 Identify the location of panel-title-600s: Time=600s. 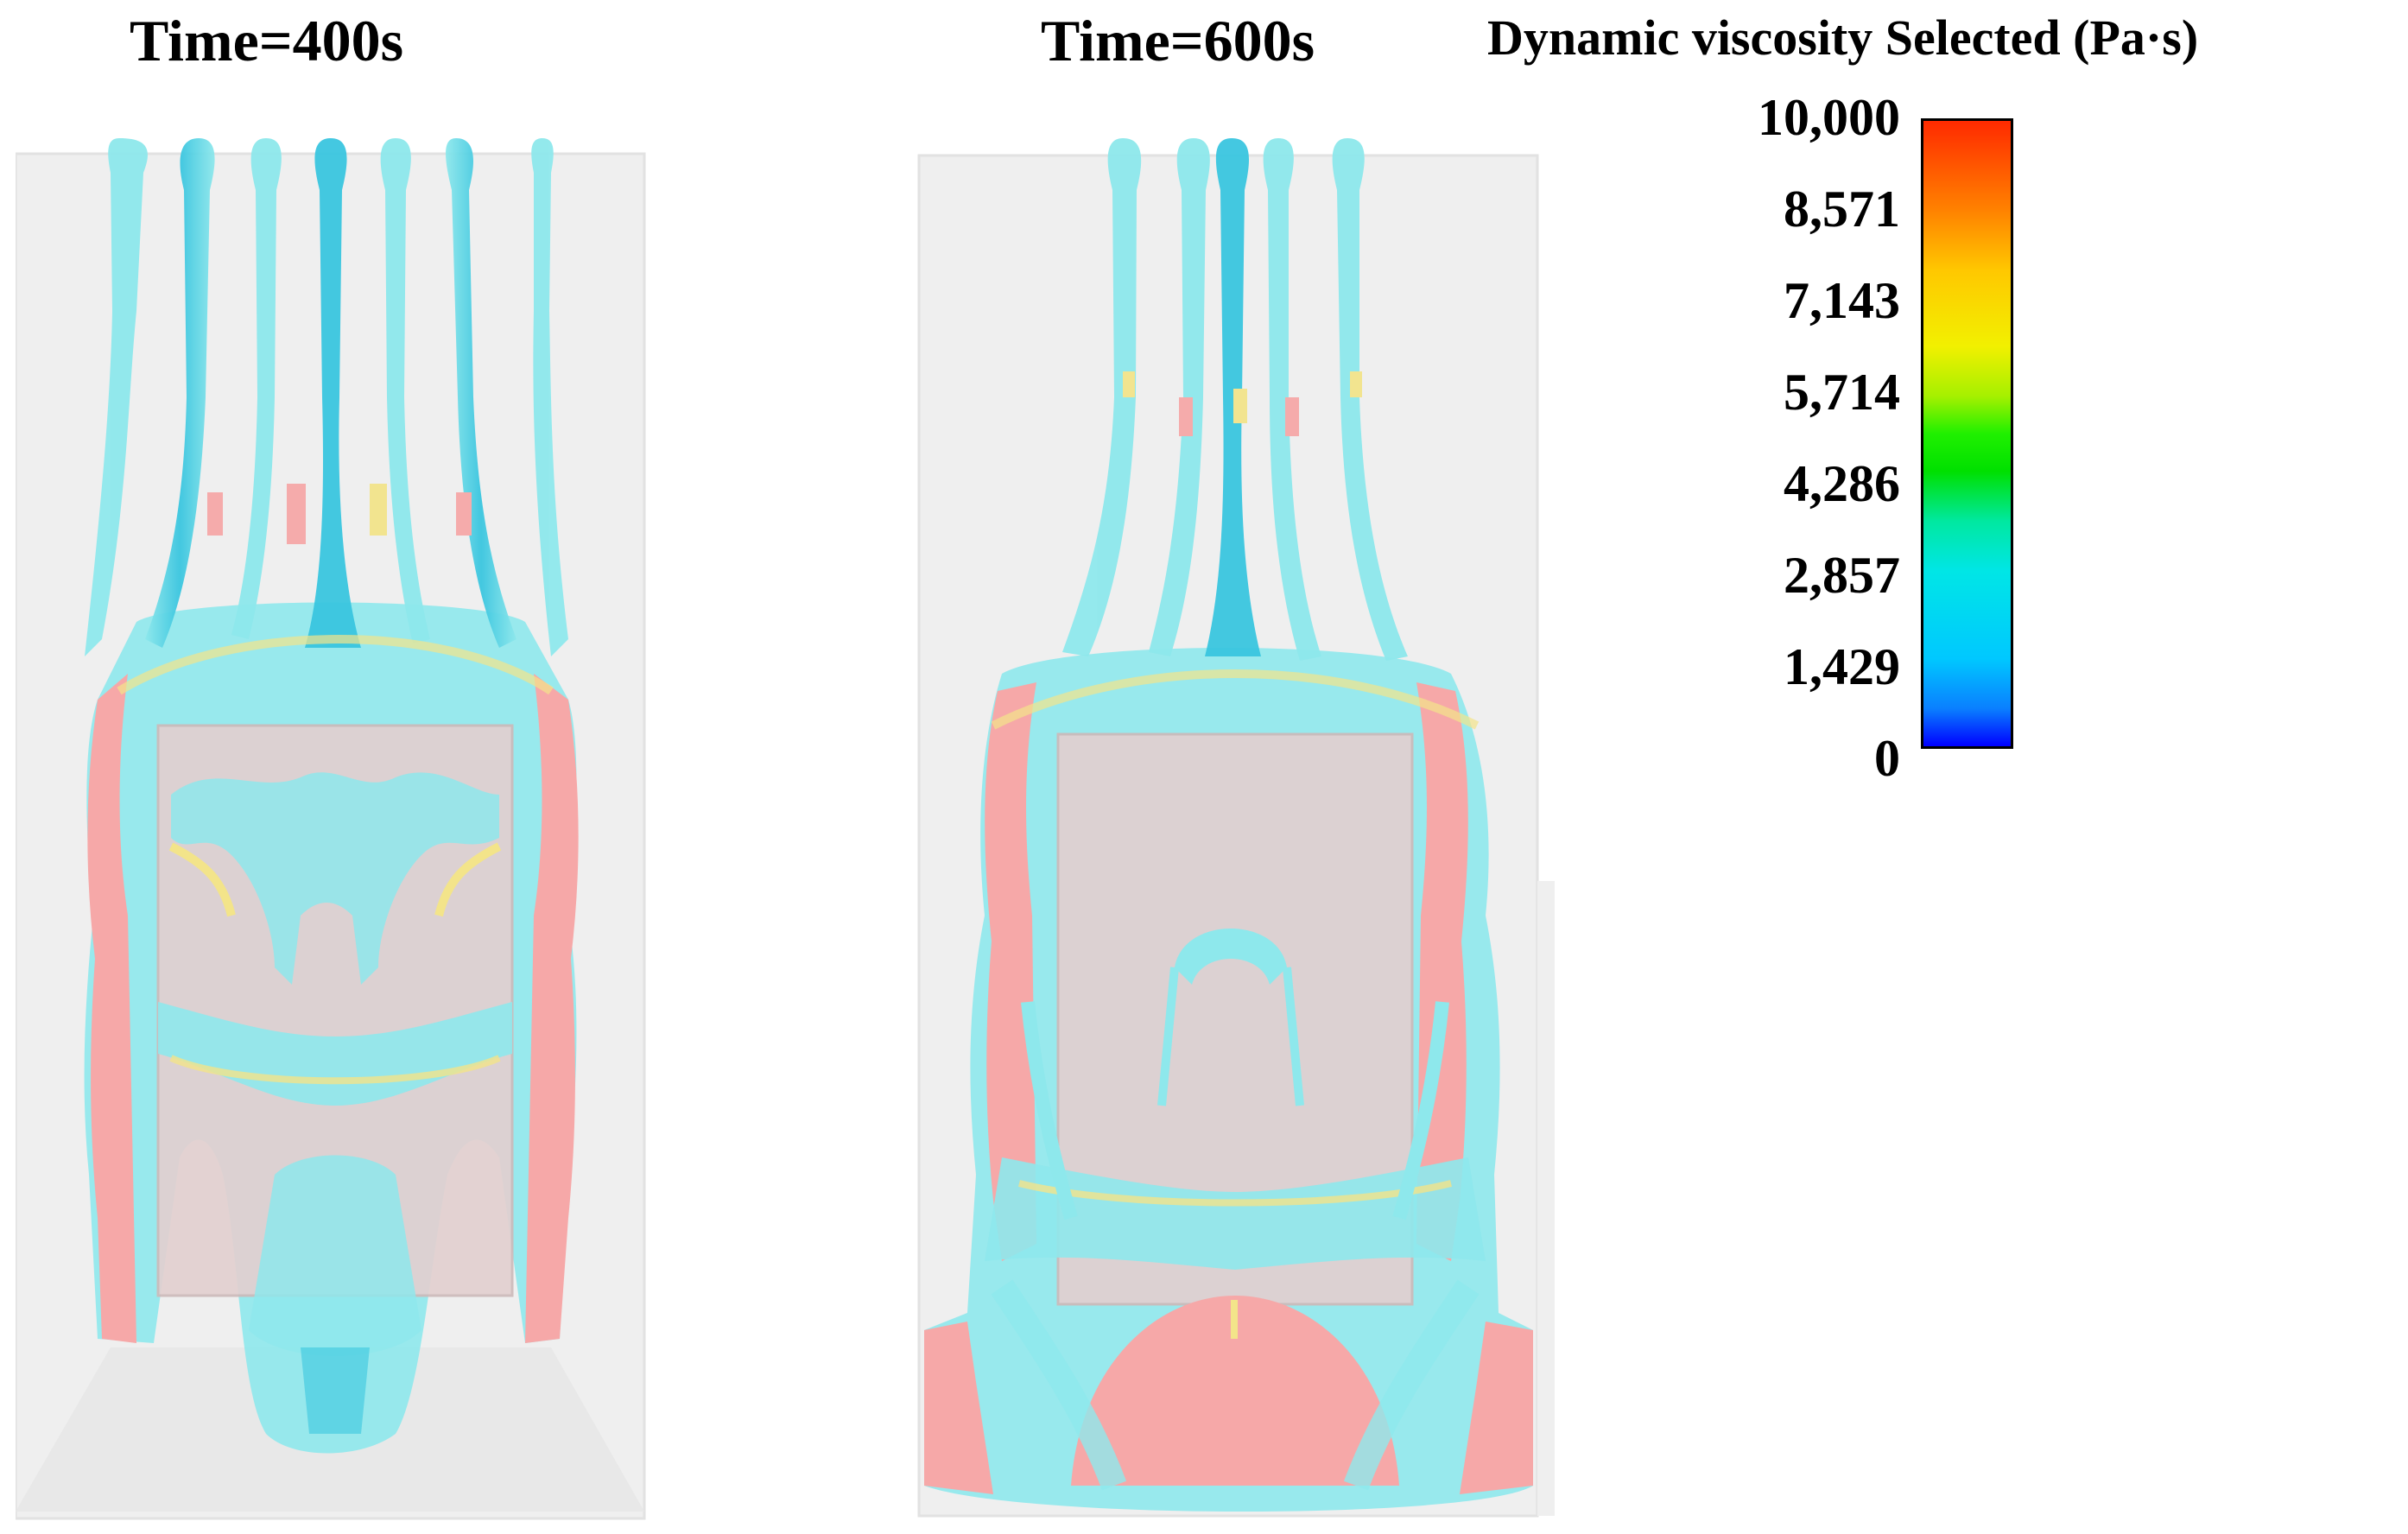
(1178, 40).